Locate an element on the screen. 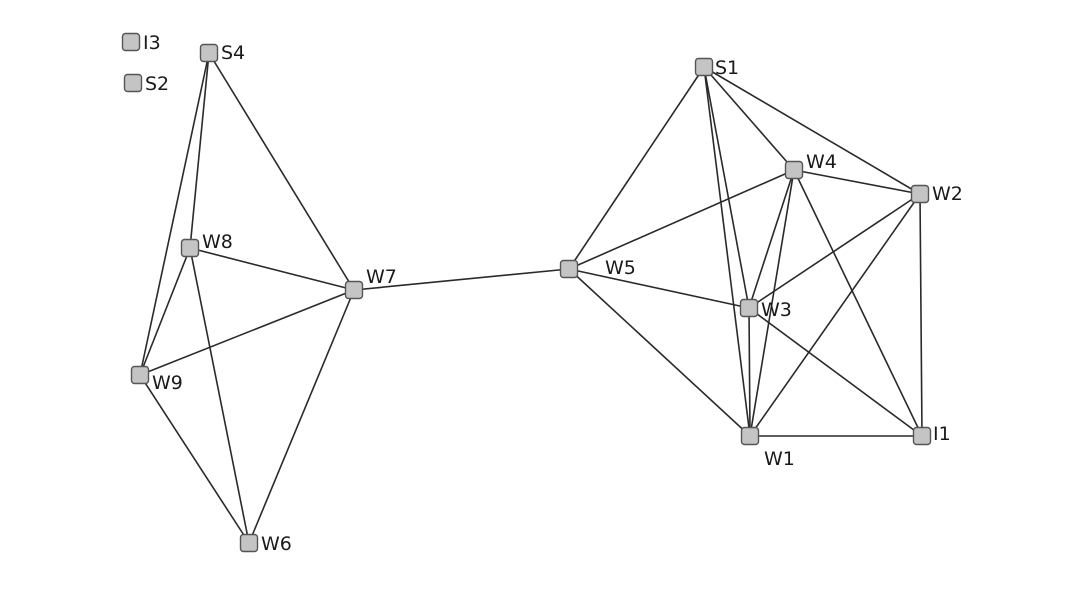 Image resolution: width=1078 pixels, height=589 pixels. edge-w3-i1 is located at coordinates (835, 372).